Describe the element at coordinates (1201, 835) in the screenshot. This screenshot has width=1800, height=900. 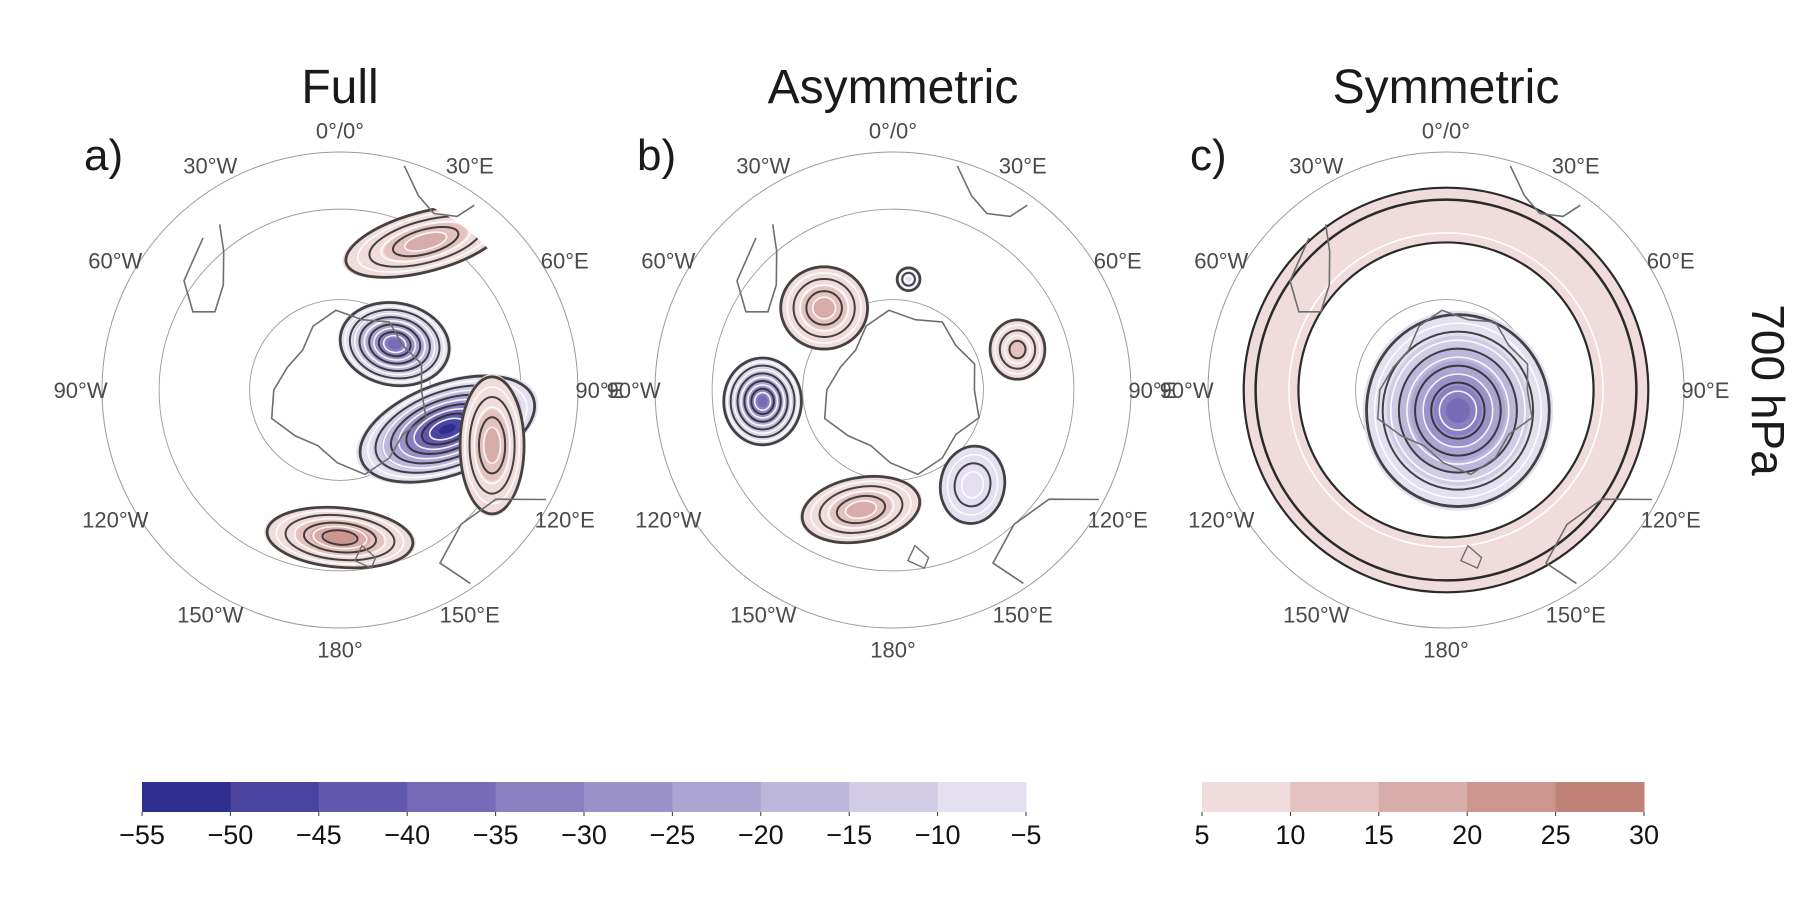
I see `colorbar-tick-label: 5` at that location.